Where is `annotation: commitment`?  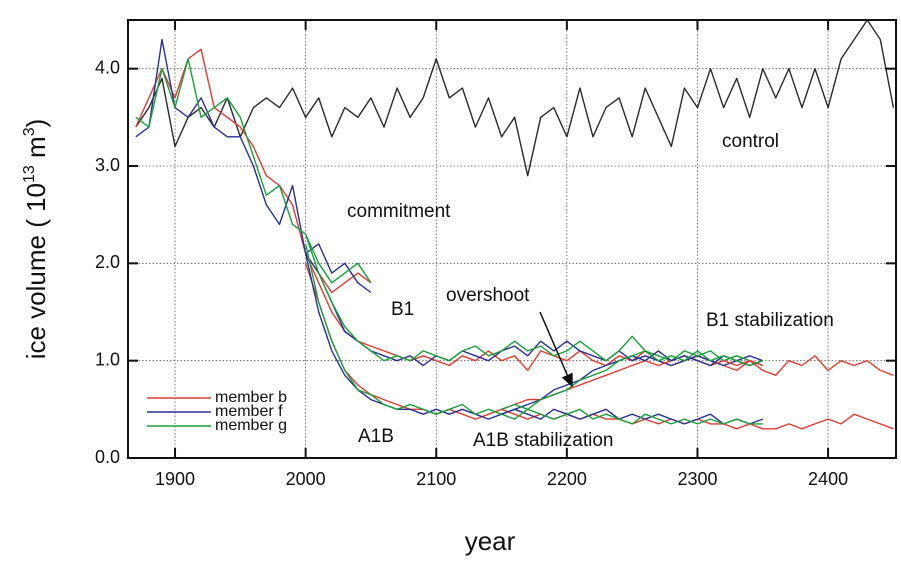 annotation: commitment is located at coordinates (399, 211).